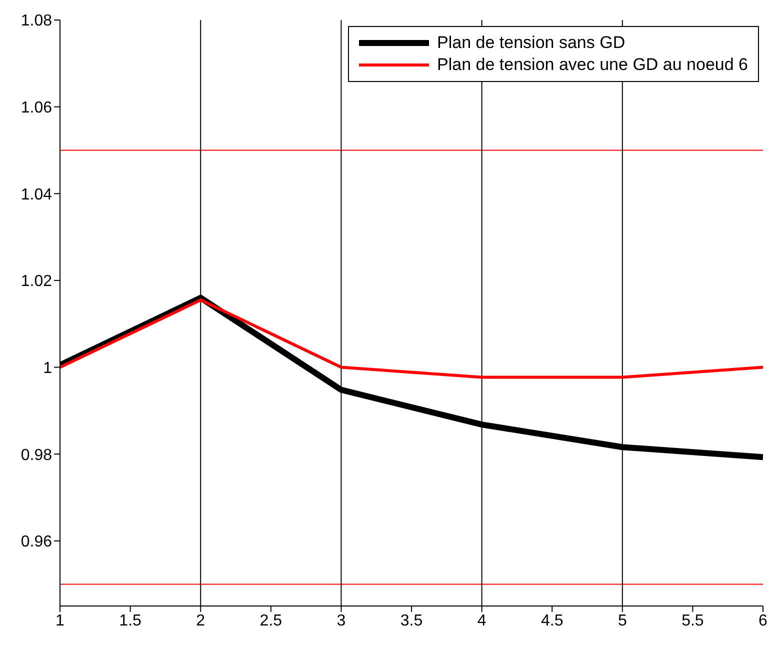  I want to click on y-tick-label: 1.04, so click(36, 195).